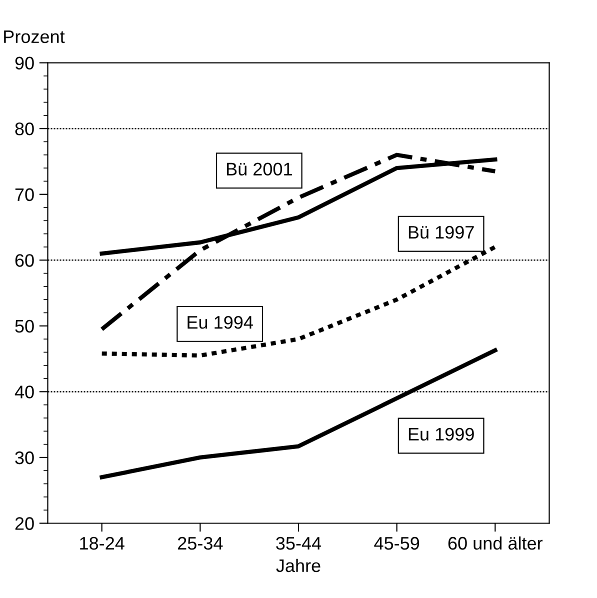  What do you see at coordinates (220, 322) in the screenshot?
I see `series-label: Eu 1994` at bounding box center [220, 322].